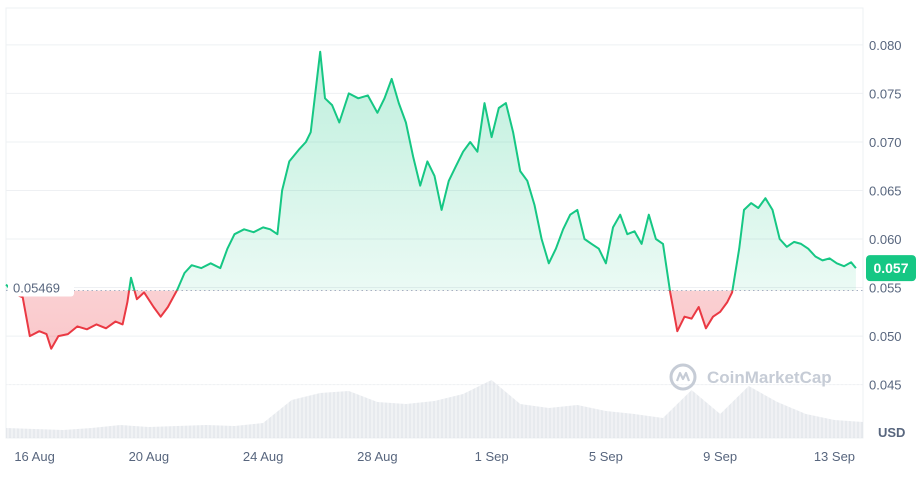  Describe the element at coordinates (34, 456) in the screenshot. I see `x-tick-label: 16 Aug` at that location.